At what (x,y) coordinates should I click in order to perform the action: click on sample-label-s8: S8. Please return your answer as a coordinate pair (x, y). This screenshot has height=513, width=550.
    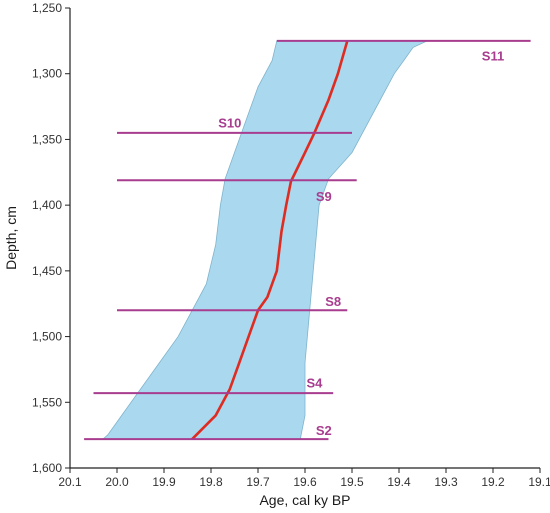
    Looking at the image, I should click on (333, 301).